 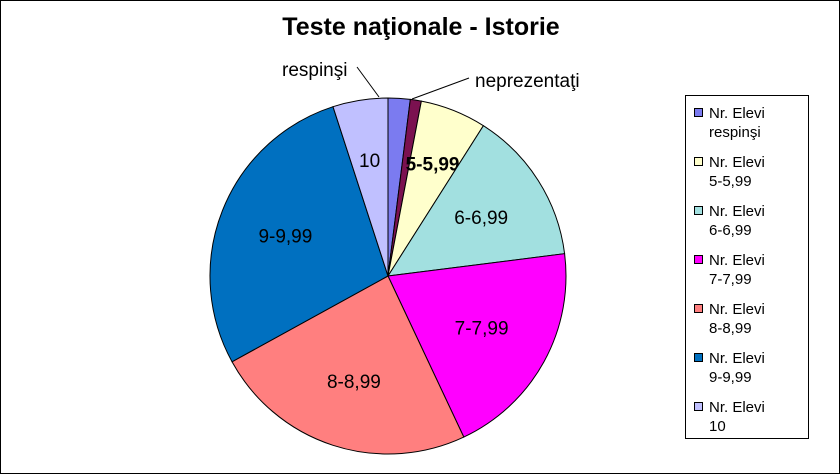 I want to click on legend-label-line2: 6-6,99, so click(x=730, y=230).